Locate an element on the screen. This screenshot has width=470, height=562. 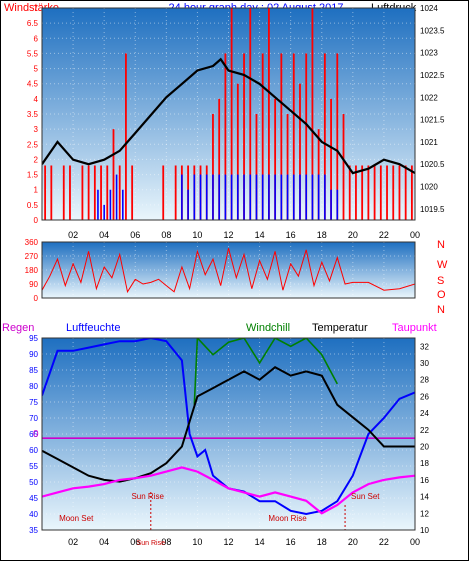
temperature-tick-label: 24 is located at coordinates (424, 413).